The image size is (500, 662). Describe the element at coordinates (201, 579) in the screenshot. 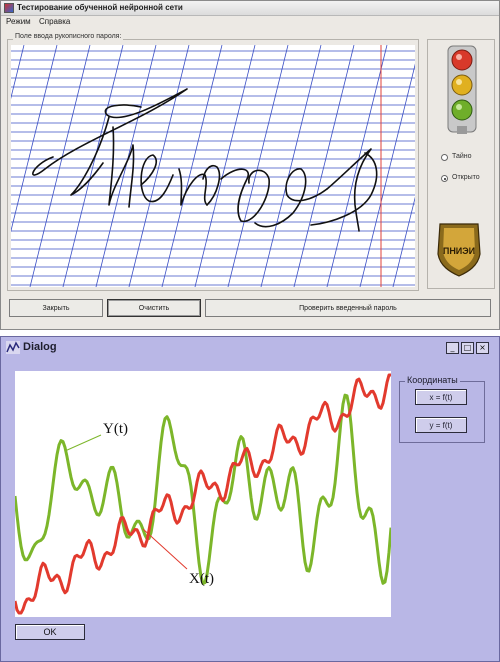

I see `legend-label-x: X(t)` at that location.